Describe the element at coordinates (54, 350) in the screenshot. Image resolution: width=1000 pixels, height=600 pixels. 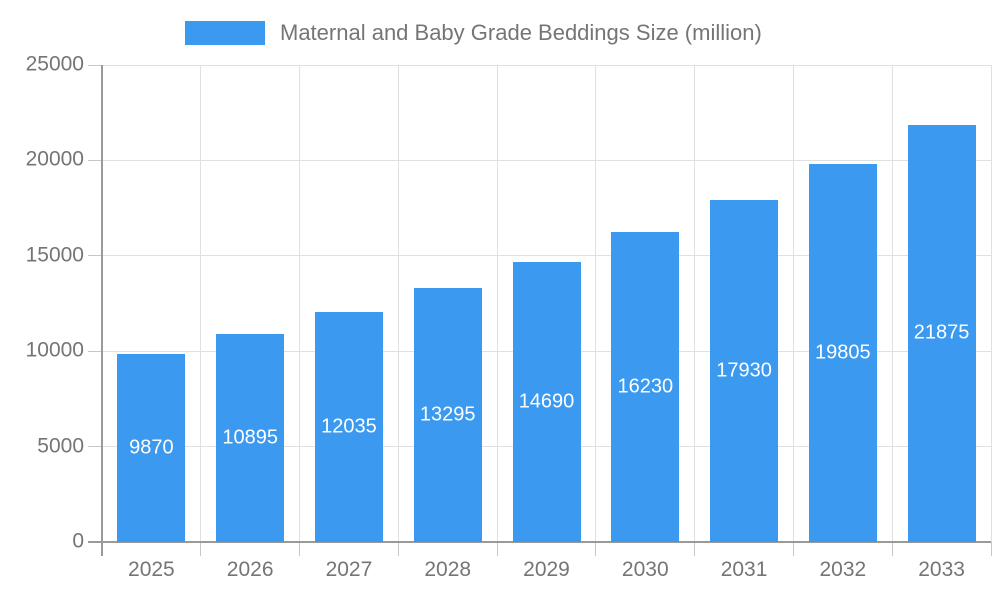
I see `y-axis-tick-label: 10000` at that location.